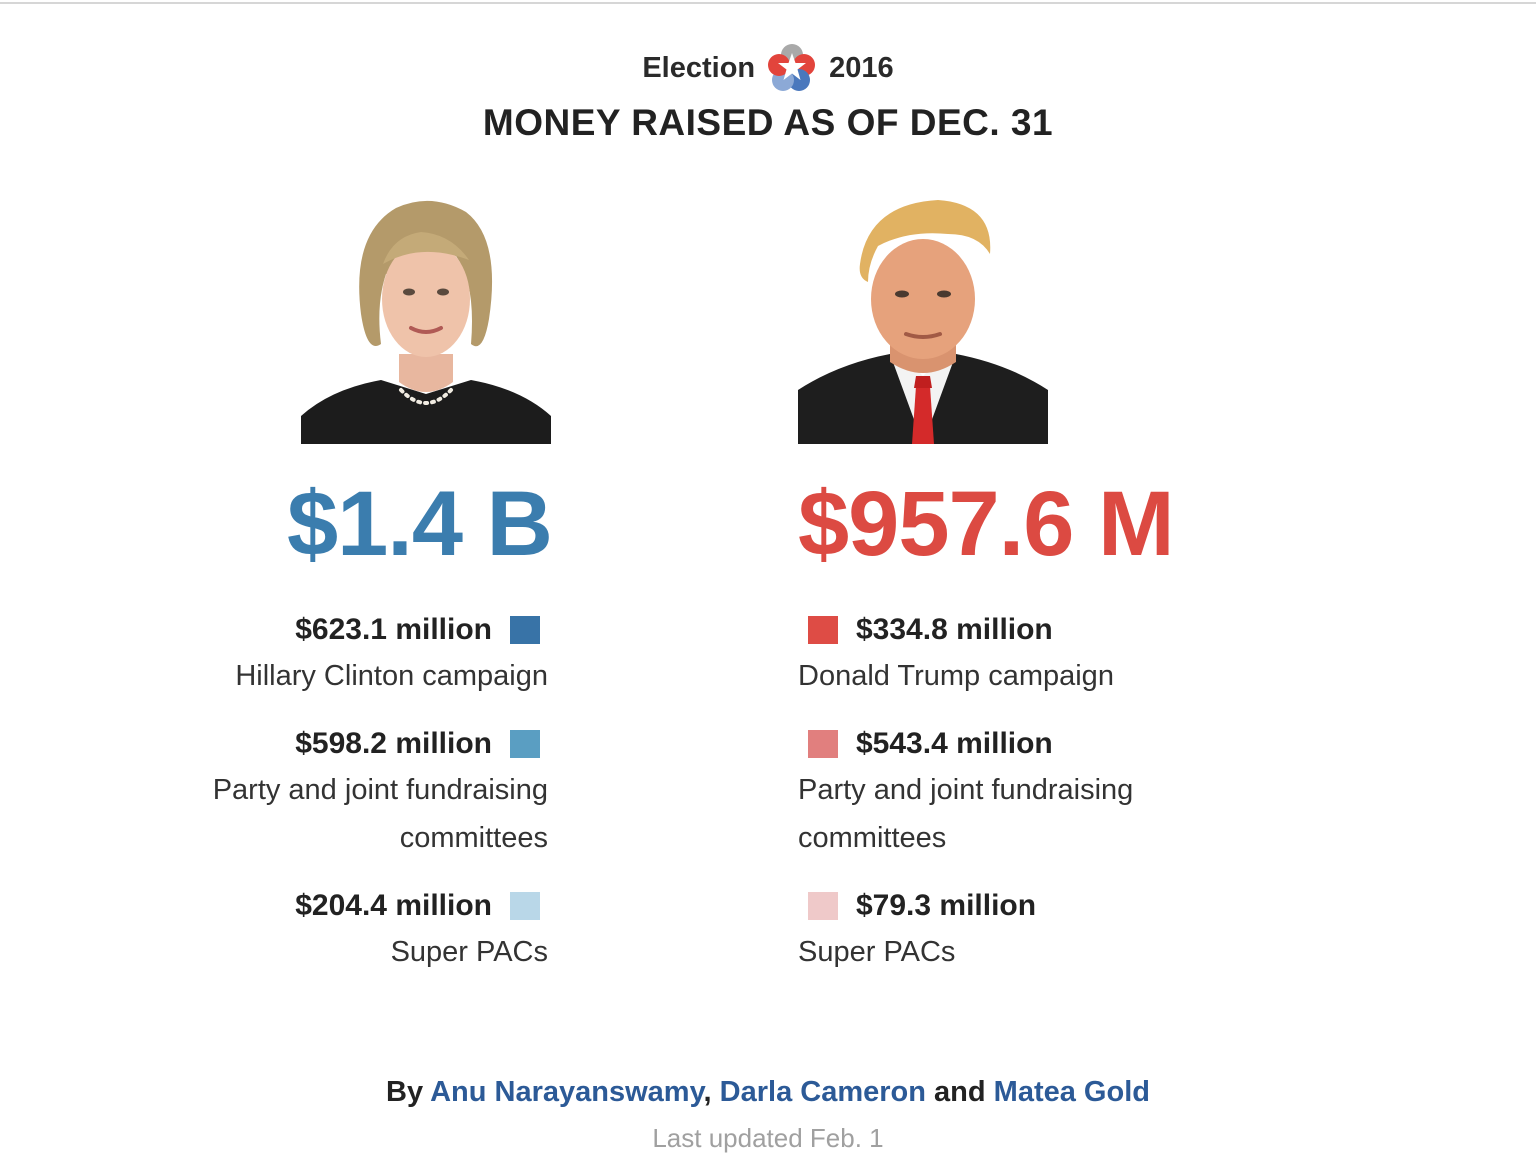 The width and height of the screenshot is (1536, 1160). Describe the element at coordinates (986, 524) in the screenshot. I see `candidate-total-right: $957.6 M` at that location.